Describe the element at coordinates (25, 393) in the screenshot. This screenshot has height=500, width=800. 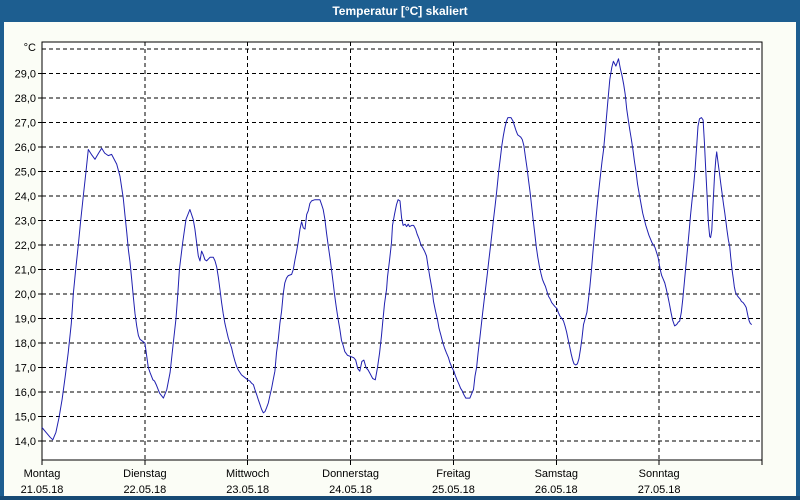
I see `y-tick-label: 16,0` at that location.